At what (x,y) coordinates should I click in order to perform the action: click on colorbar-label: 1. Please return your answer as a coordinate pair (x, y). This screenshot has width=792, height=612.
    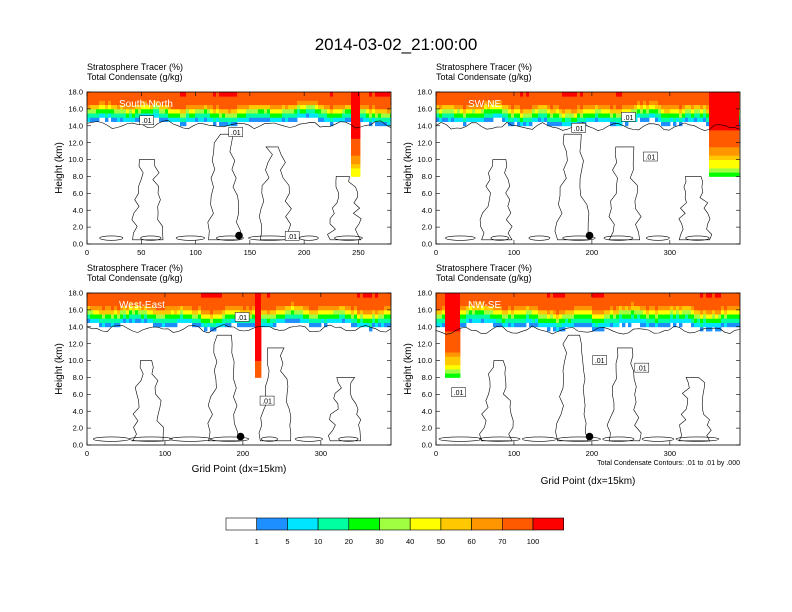
    Looking at the image, I should click on (257, 541).